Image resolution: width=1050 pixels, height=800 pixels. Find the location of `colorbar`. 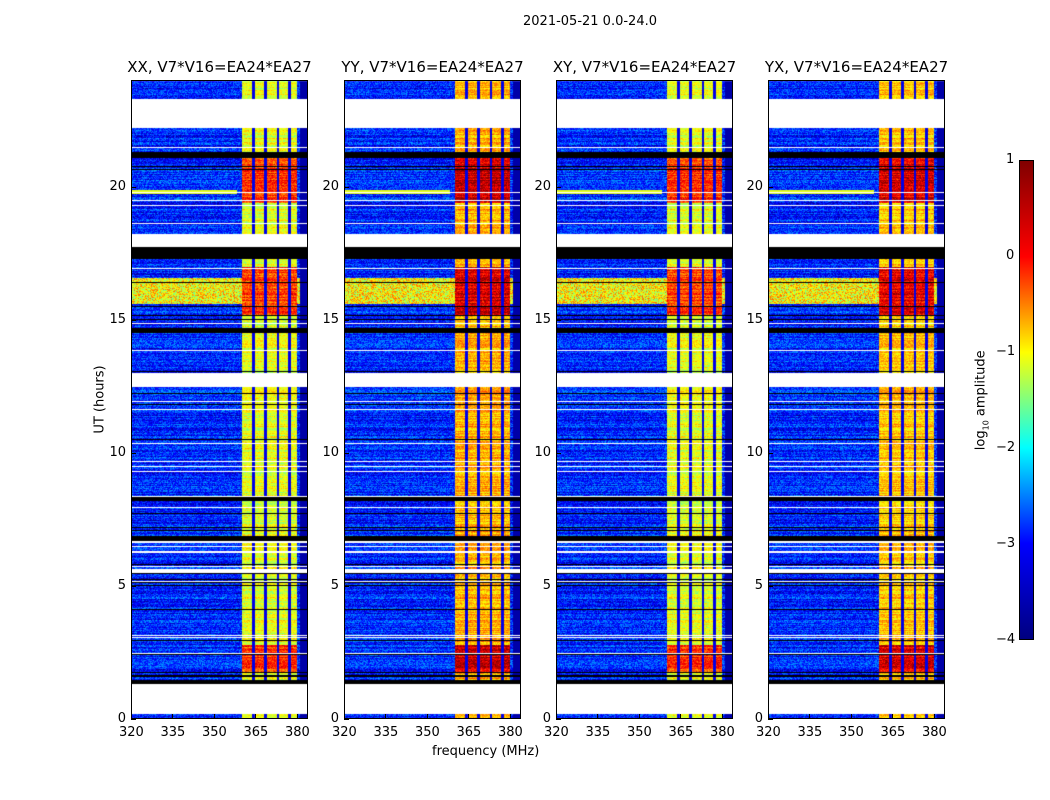

colorbar is located at coordinates (1026, 400).